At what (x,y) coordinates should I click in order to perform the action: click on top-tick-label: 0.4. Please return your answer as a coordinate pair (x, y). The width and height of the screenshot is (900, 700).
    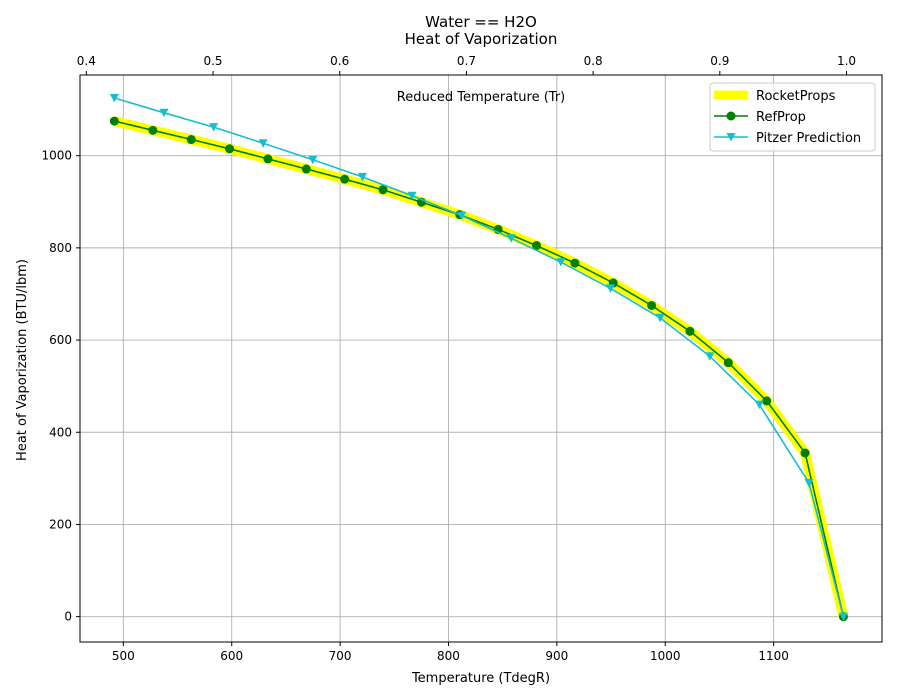
    Looking at the image, I should click on (86, 61).